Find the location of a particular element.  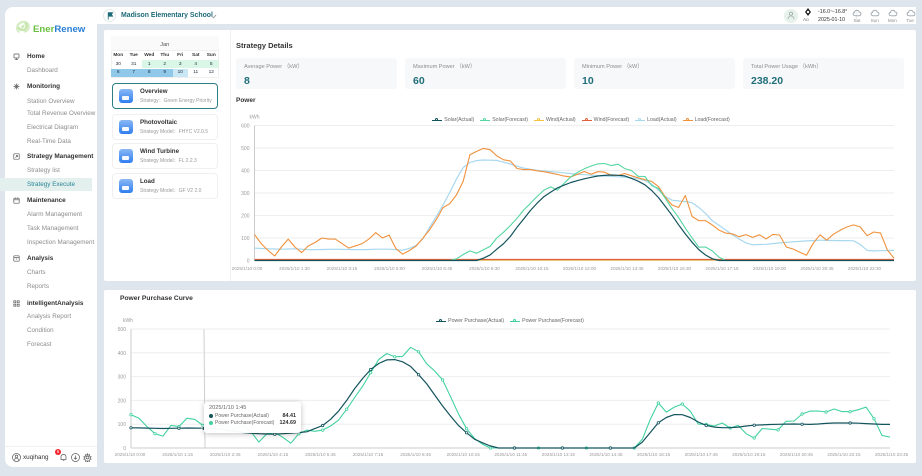

svg-text: 2025/1/10 1:15 is located at coordinates (177, 454).